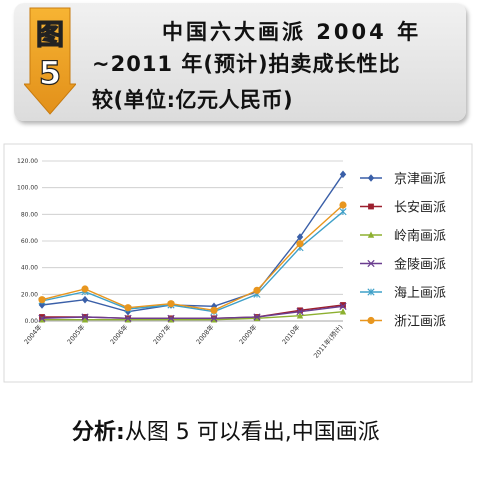  I want to click on x-tick-label: 2008年, so click(205, 334).